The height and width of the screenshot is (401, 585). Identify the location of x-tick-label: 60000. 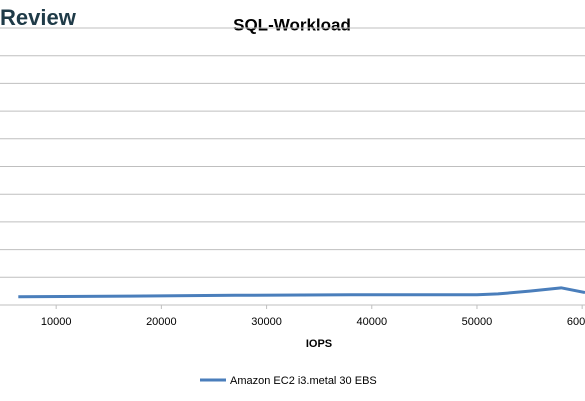
(576, 322).